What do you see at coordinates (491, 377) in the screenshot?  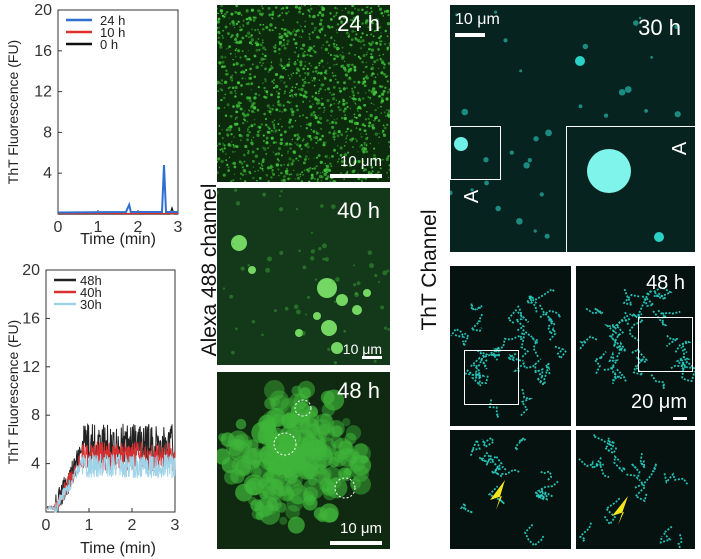 I see `cyan-48h-left-zoom-box` at bounding box center [491, 377].